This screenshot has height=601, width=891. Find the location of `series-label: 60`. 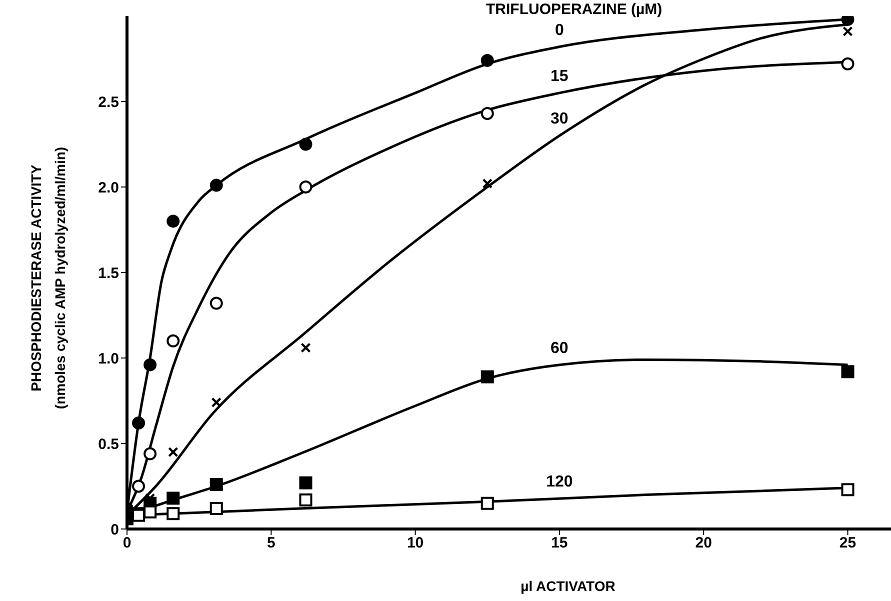

series-label: 60 is located at coordinates (559, 348).